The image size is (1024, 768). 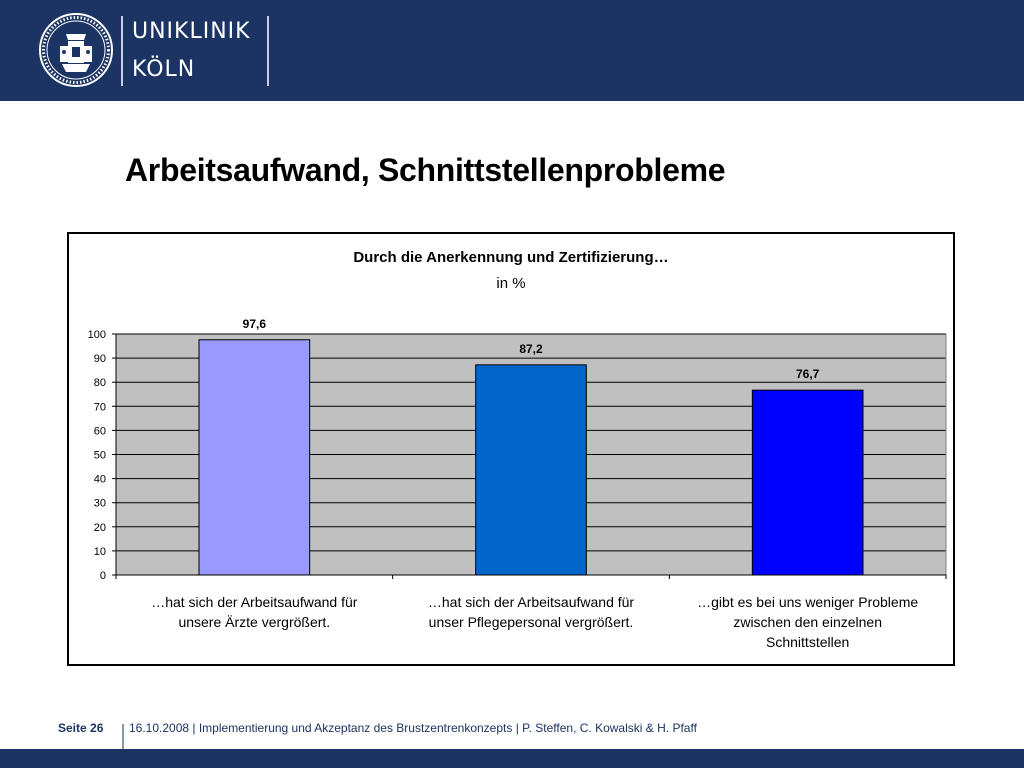 What do you see at coordinates (531, 349) in the screenshot?
I see `data-label: 87,2` at bounding box center [531, 349].